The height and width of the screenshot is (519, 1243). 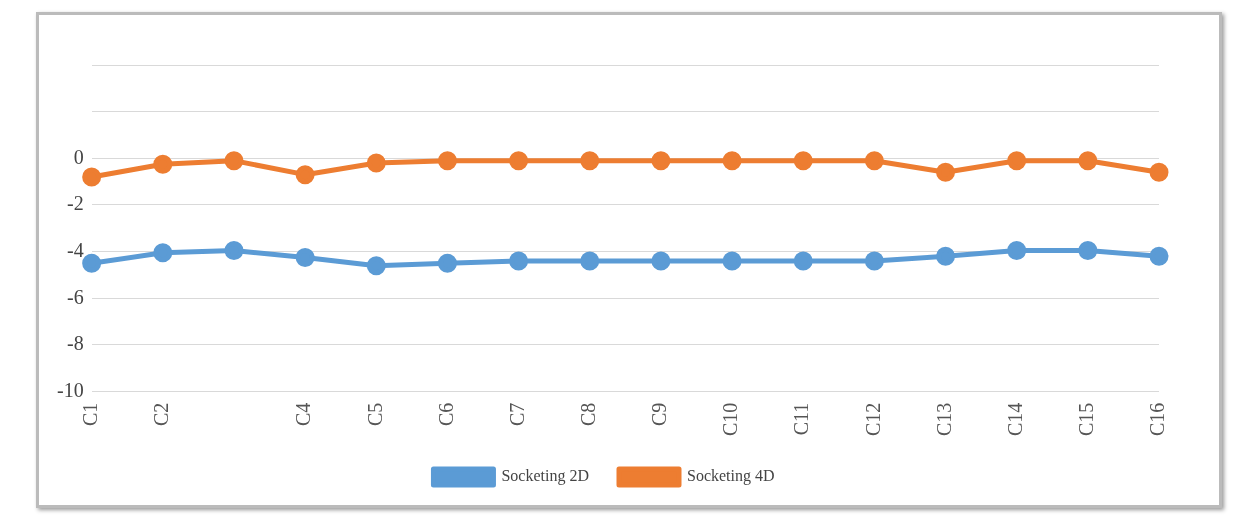 What do you see at coordinates (75, 249) in the screenshot?
I see `y-tick-label: -4` at bounding box center [75, 249].